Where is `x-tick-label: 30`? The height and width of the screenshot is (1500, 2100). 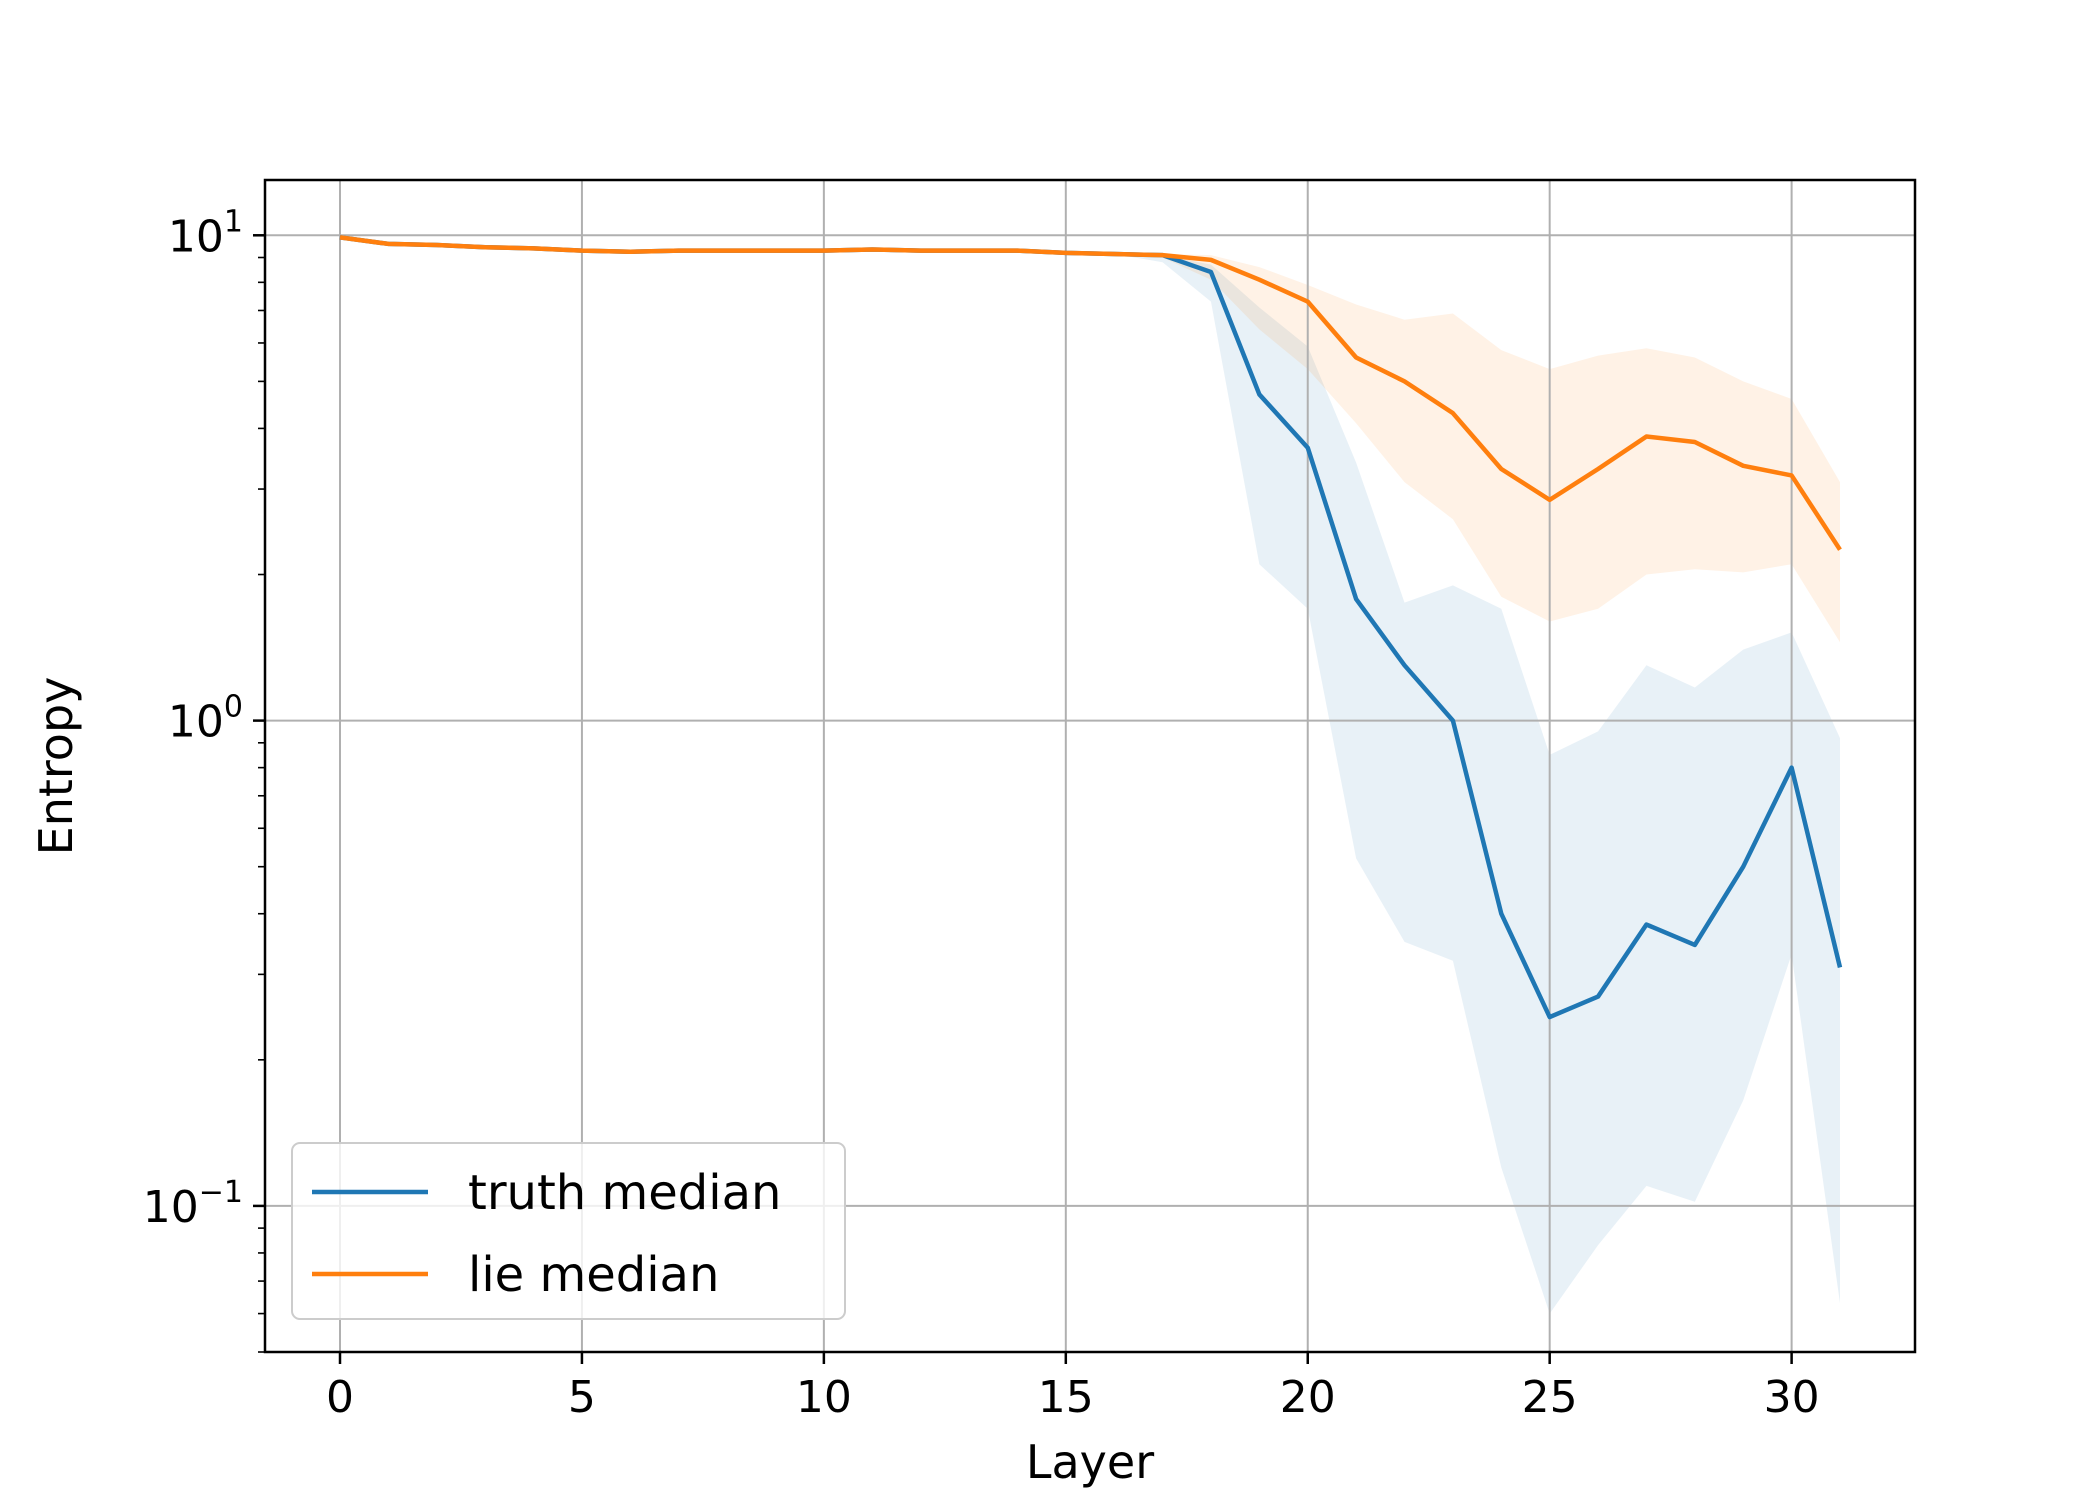
x-tick-label: 30 is located at coordinates (1792, 1397).